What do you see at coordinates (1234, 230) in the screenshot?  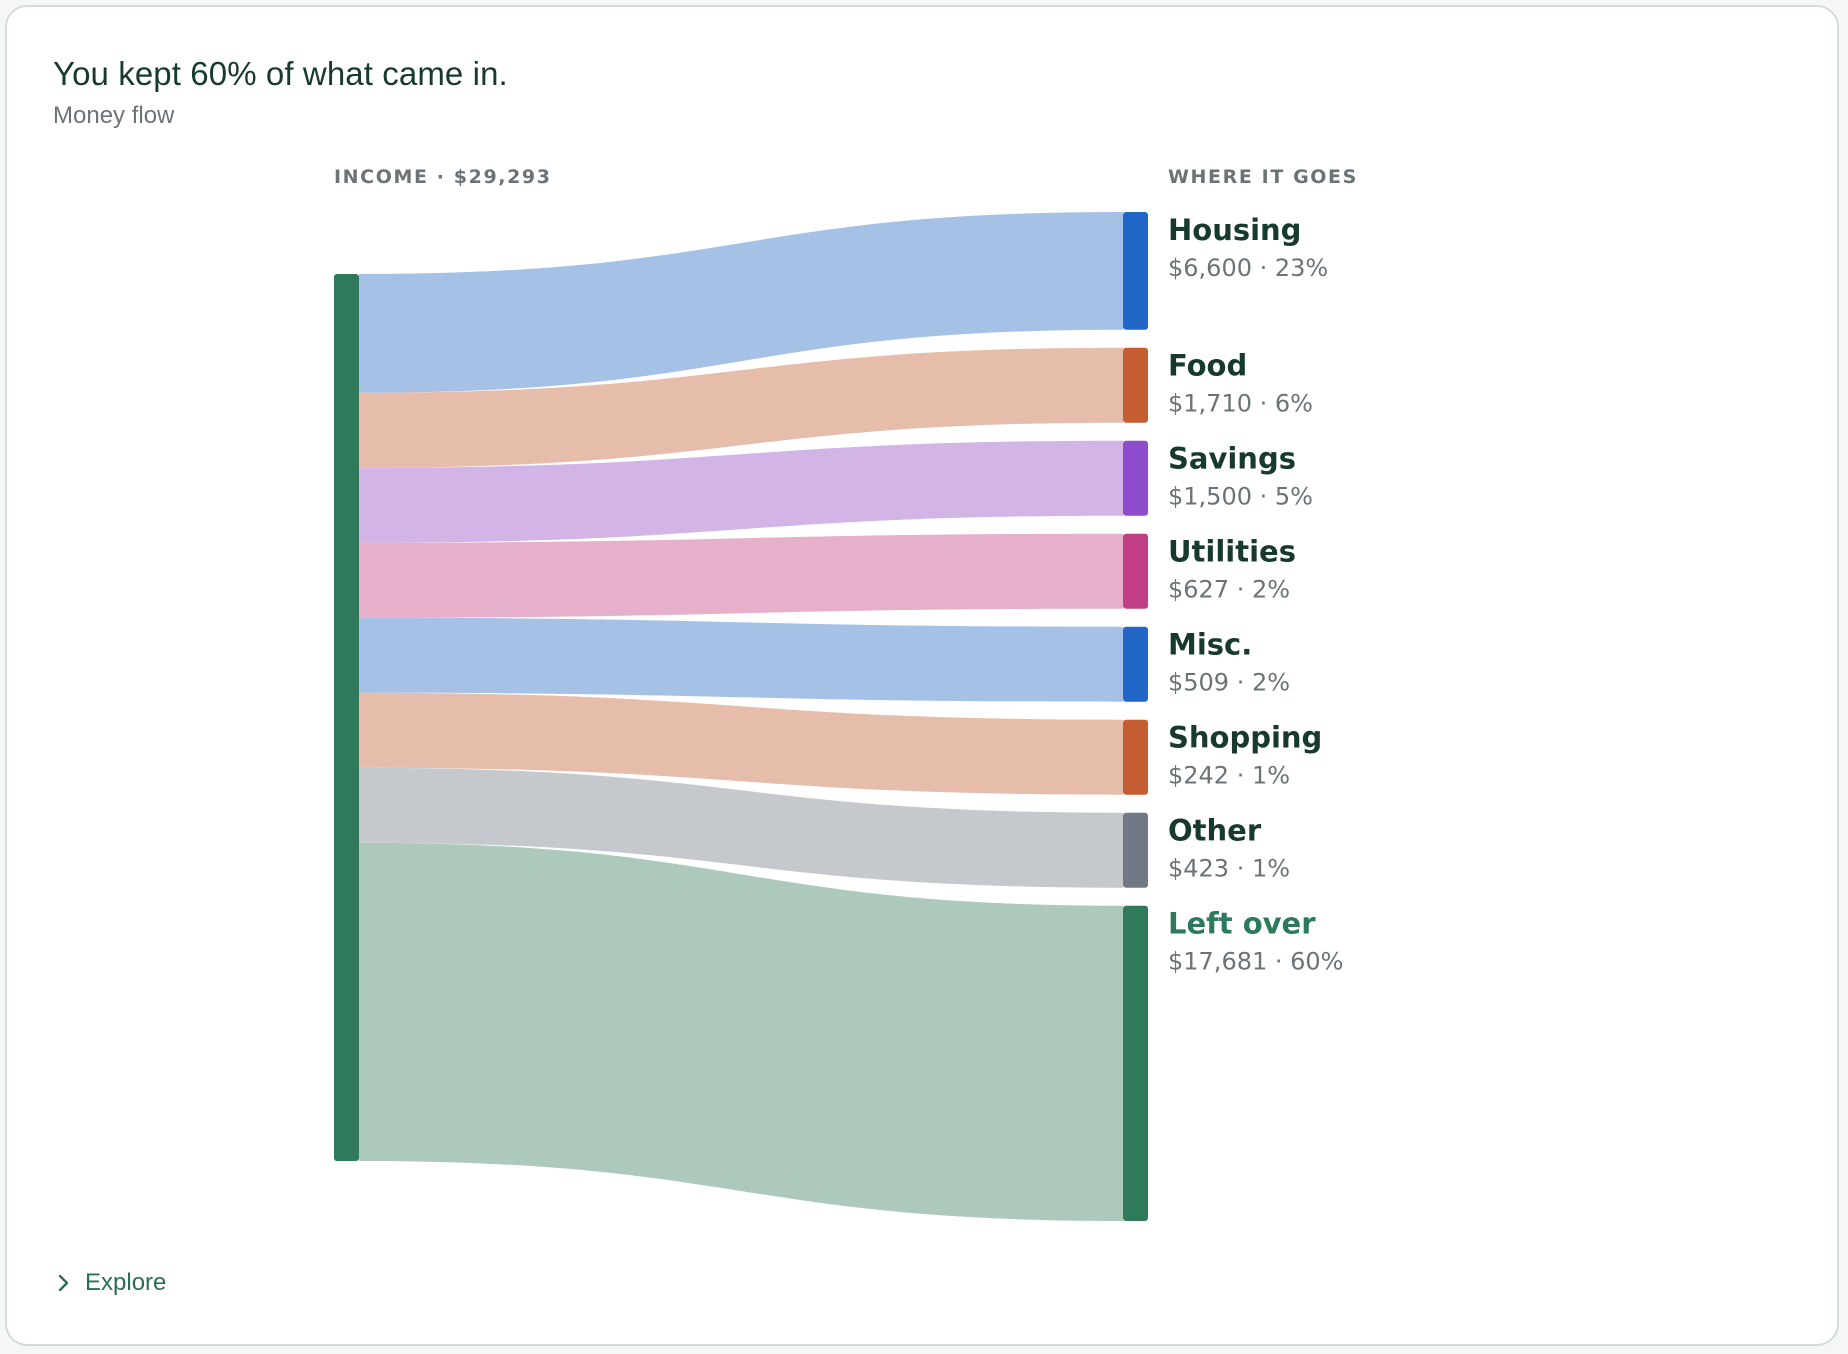 I see `target-name: Housing` at bounding box center [1234, 230].